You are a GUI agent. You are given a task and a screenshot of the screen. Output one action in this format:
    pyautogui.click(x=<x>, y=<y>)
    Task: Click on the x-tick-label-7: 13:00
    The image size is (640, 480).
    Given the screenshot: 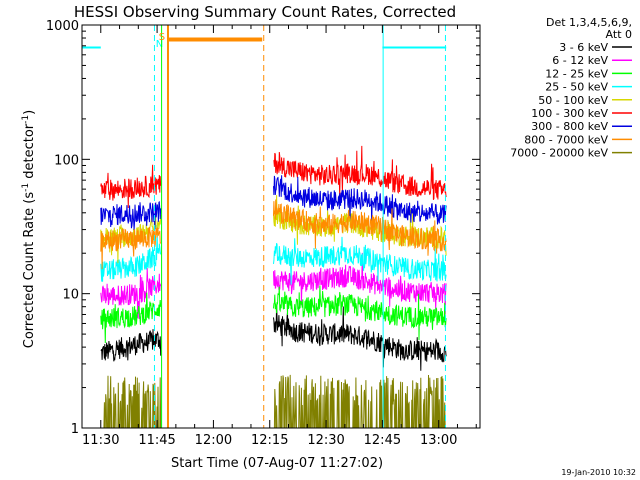 What is the action you would take?
    pyautogui.click(x=438, y=440)
    